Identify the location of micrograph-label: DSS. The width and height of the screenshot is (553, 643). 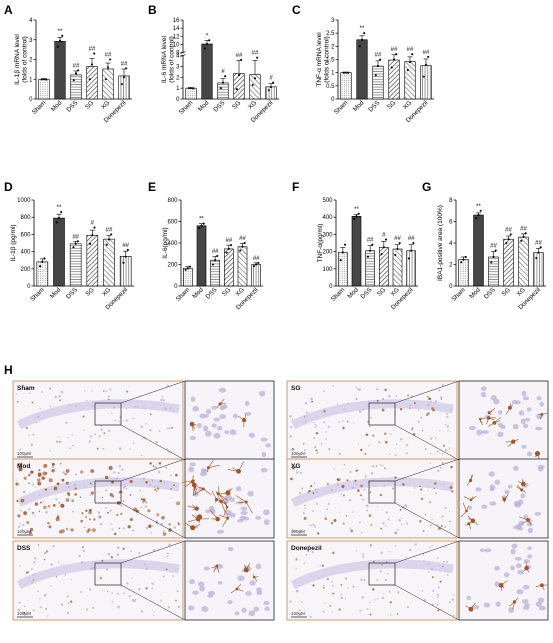
(24, 548).